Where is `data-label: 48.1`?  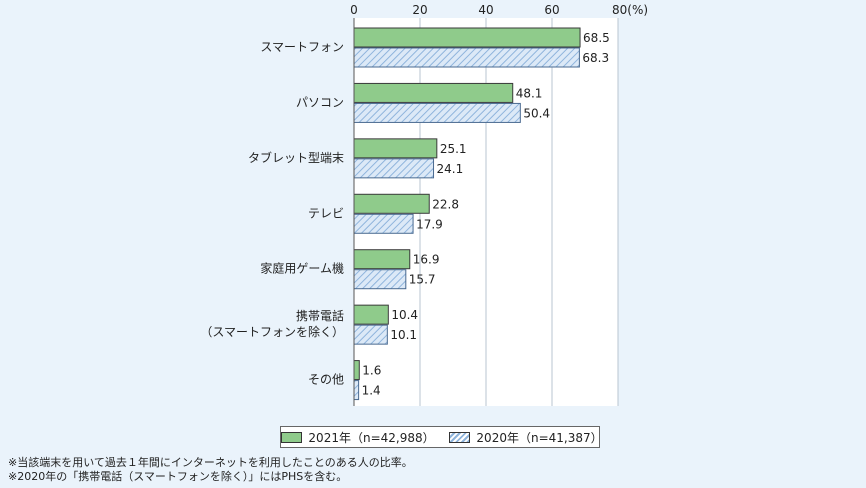
data-label: 48.1 is located at coordinates (529, 93).